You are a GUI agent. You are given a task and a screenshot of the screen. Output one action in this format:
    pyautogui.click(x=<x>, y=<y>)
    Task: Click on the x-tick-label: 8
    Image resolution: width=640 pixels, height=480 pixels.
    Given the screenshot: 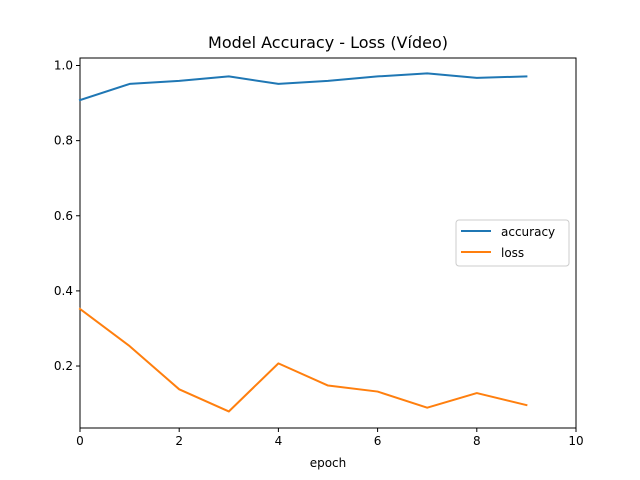 What is the action you would take?
    pyautogui.click(x=477, y=441)
    